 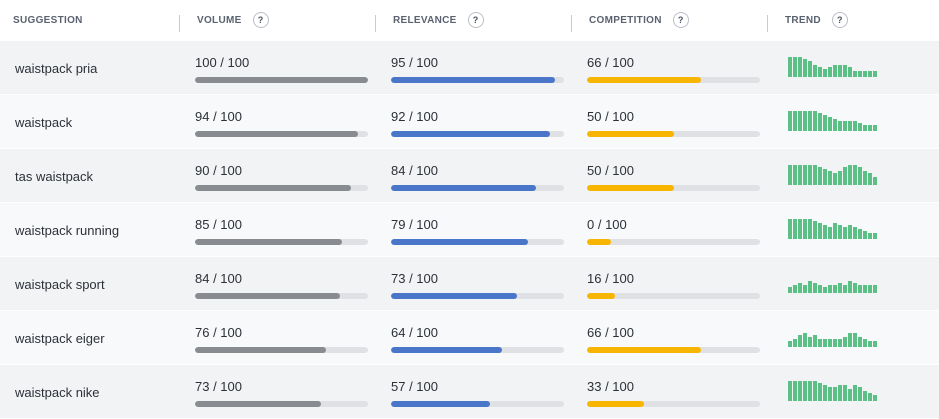 I want to click on suggestion-keyword: waistpack sport, so click(x=60, y=284).